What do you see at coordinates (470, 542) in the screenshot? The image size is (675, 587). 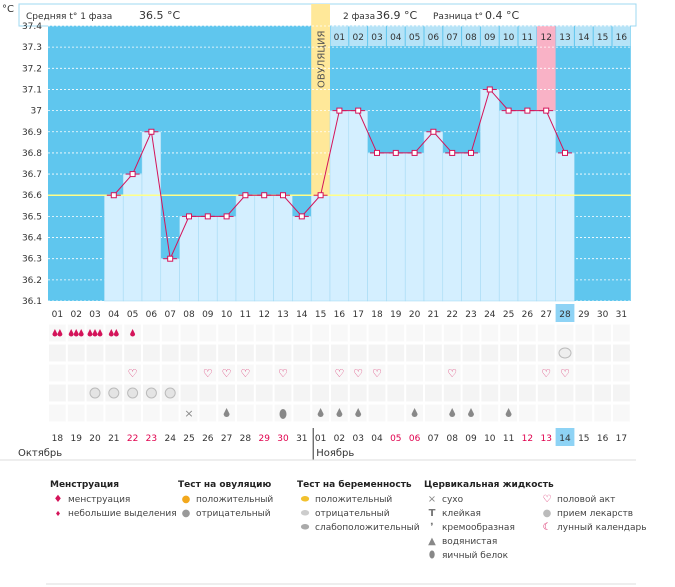 I see `legend-label: водянистая` at bounding box center [470, 542].